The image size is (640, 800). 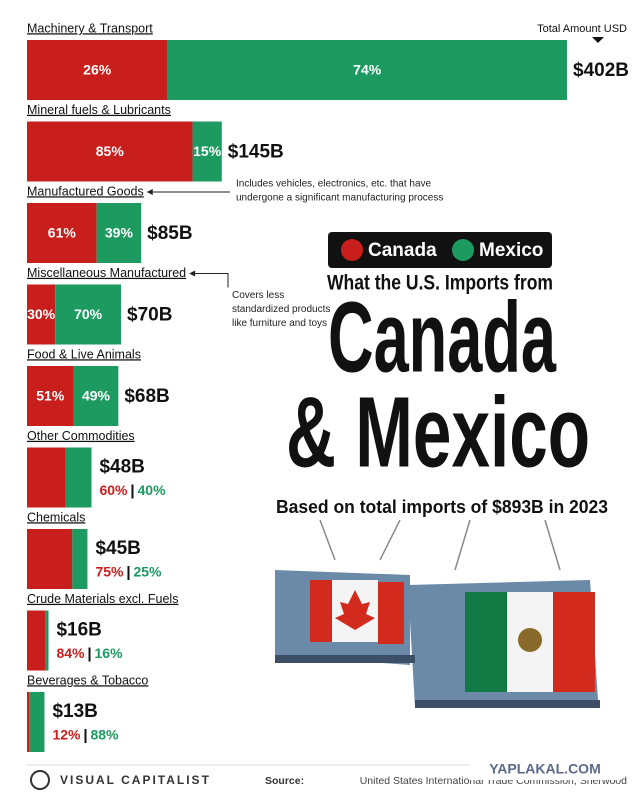 What do you see at coordinates (84, 354) in the screenshot?
I see `category-label: Food & Live Animals` at bounding box center [84, 354].